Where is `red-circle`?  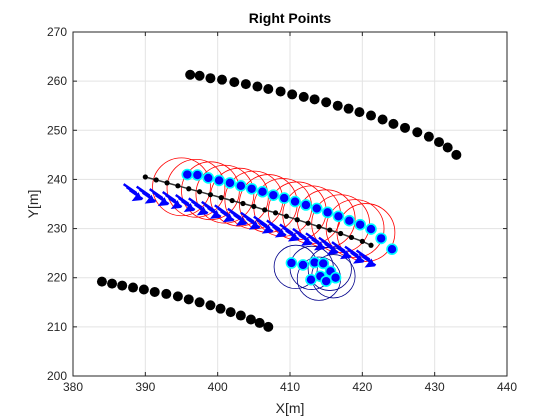 red-circle is located at coordinates (181, 187).